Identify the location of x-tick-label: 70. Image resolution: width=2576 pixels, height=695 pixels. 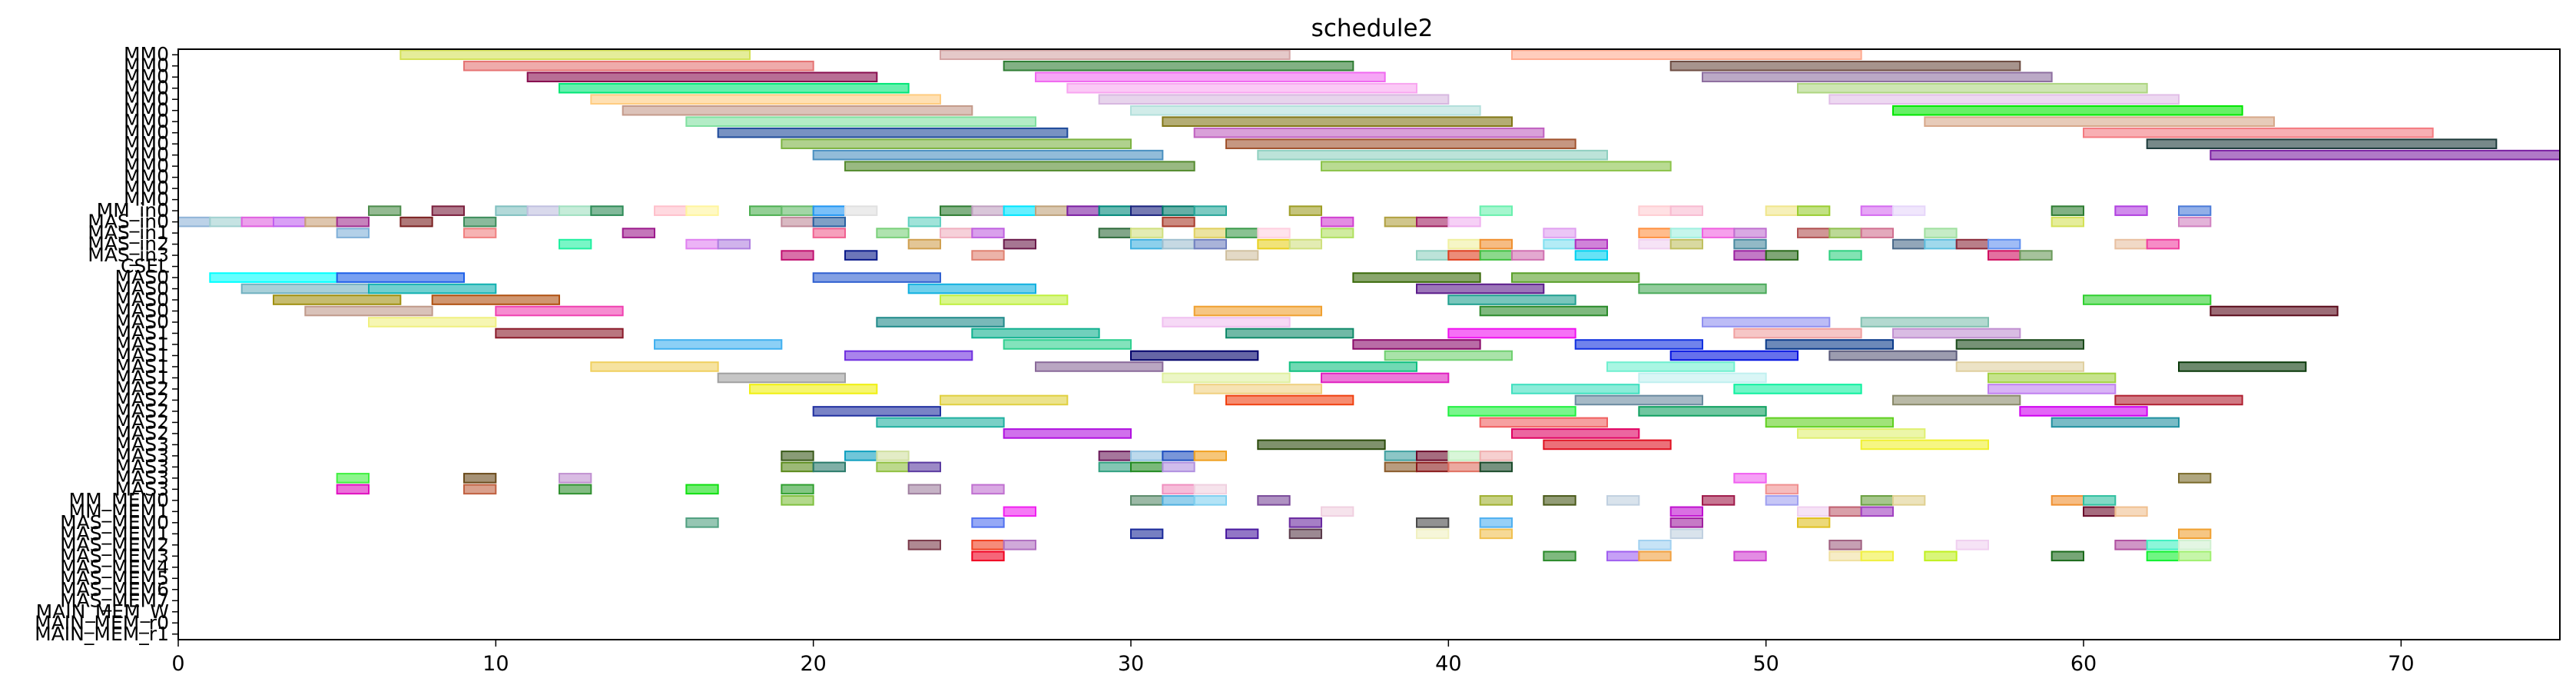
(2401, 664).